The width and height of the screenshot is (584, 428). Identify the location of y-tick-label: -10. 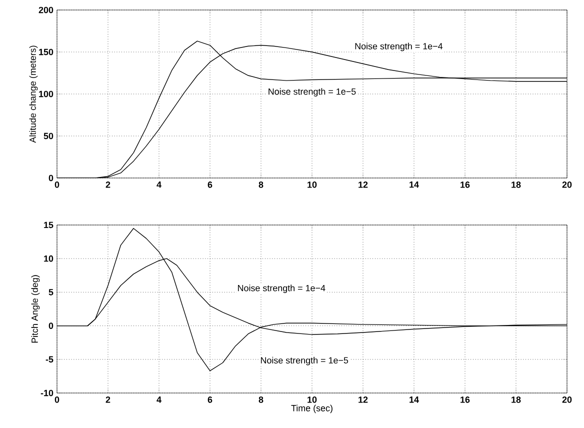
(47, 393).